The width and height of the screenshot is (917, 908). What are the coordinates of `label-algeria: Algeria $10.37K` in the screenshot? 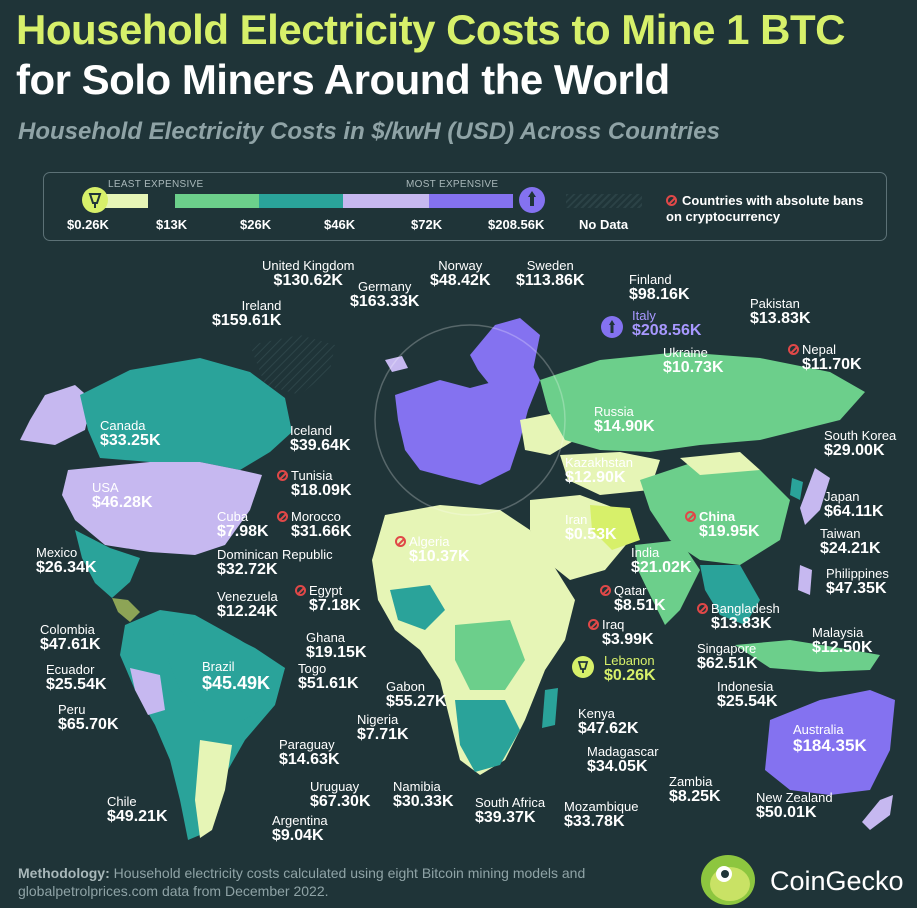 It's located at (432, 550).